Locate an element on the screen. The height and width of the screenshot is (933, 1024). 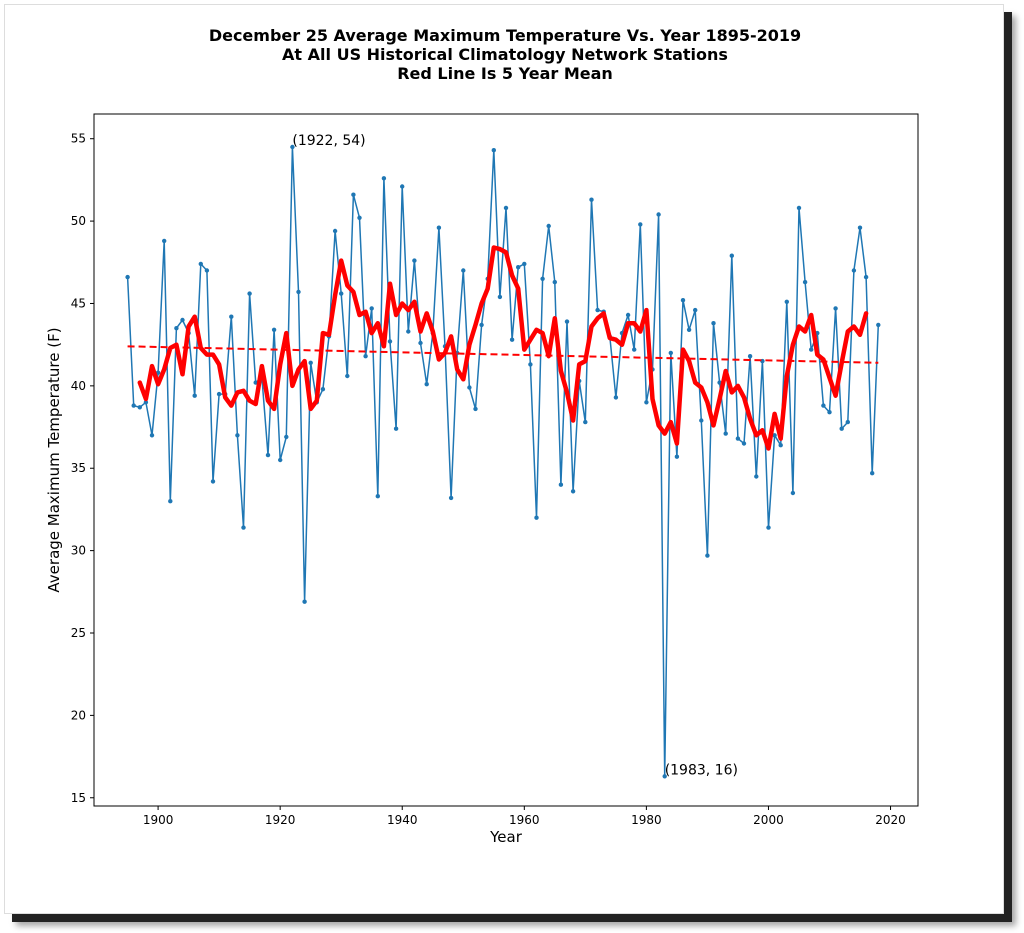
x-tick-label: 1940 is located at coordinates (402, 820).